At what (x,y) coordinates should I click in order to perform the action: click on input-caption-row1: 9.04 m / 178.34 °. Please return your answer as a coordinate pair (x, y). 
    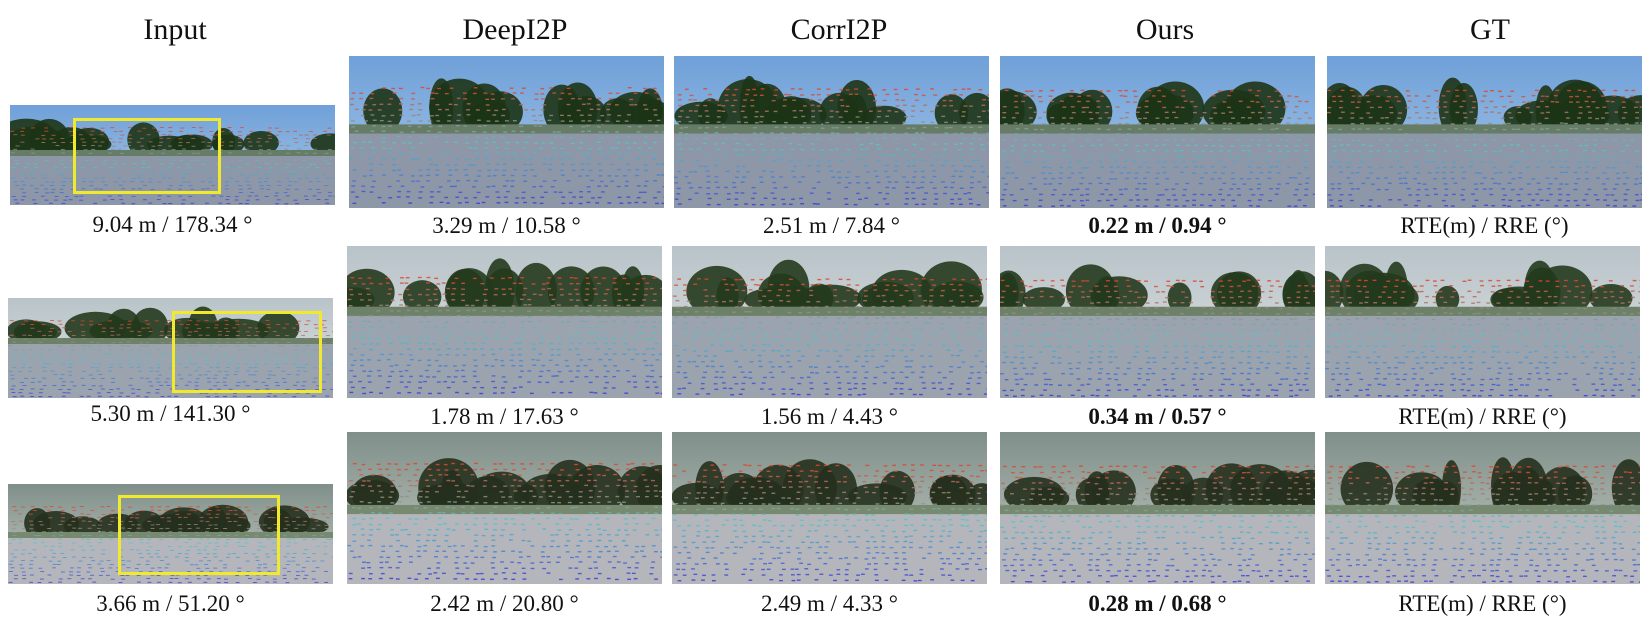
    Looking at the image, I should click on (172, 224).